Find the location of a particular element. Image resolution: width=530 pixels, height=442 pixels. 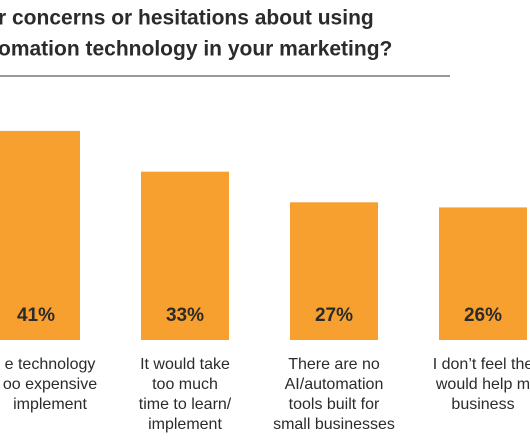

category-label: business is located at coordinates (482, 404).